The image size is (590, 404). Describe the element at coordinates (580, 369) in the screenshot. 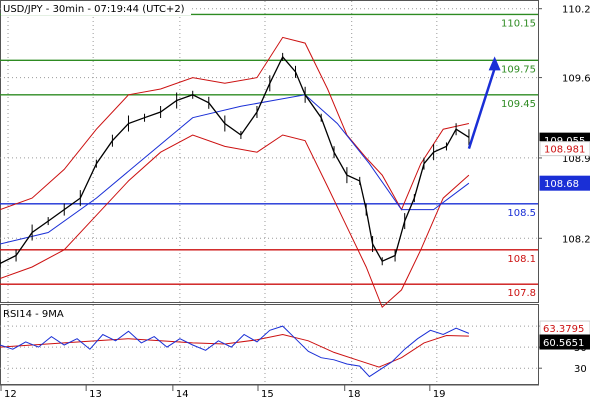

I see `rsi-tick-label: 30` at that location.